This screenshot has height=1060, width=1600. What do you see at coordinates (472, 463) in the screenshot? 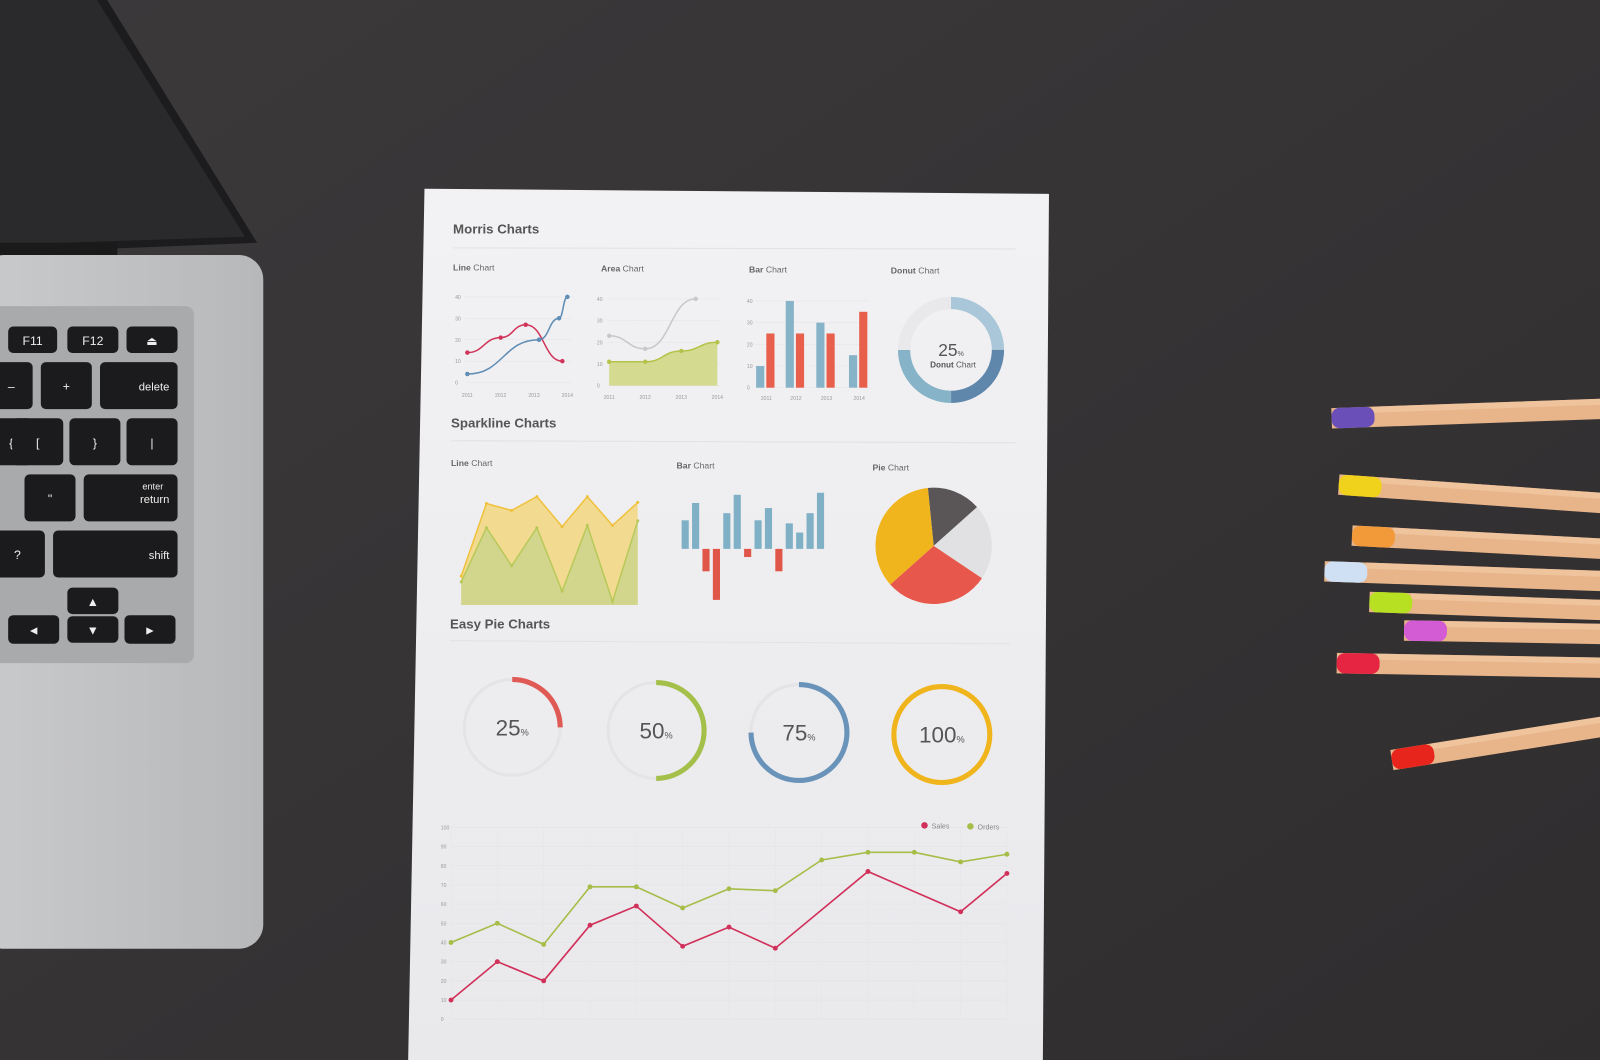
I see `spark-line-title: Line Chart` at bounding box center [472, 463].